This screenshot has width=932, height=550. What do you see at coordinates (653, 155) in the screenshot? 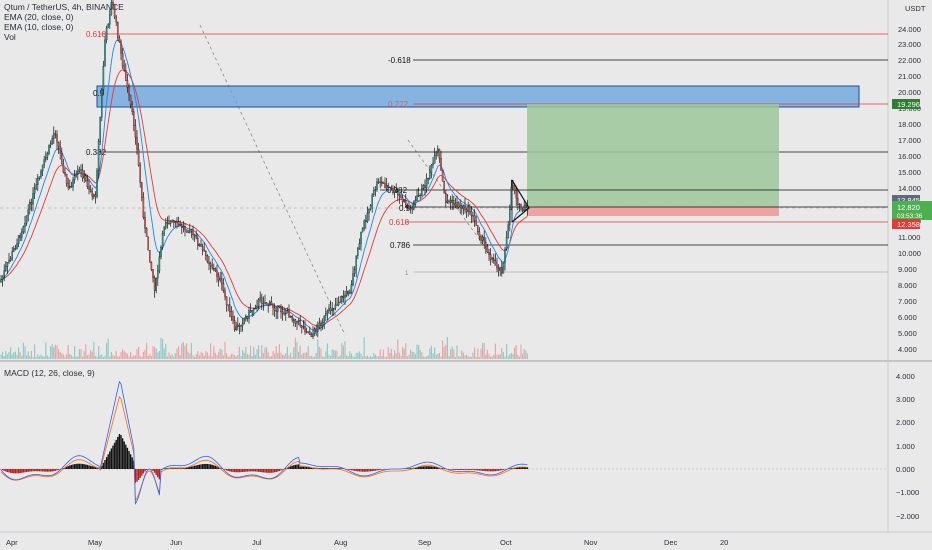
I see `profit-zone` at bounding box center [653, 155].